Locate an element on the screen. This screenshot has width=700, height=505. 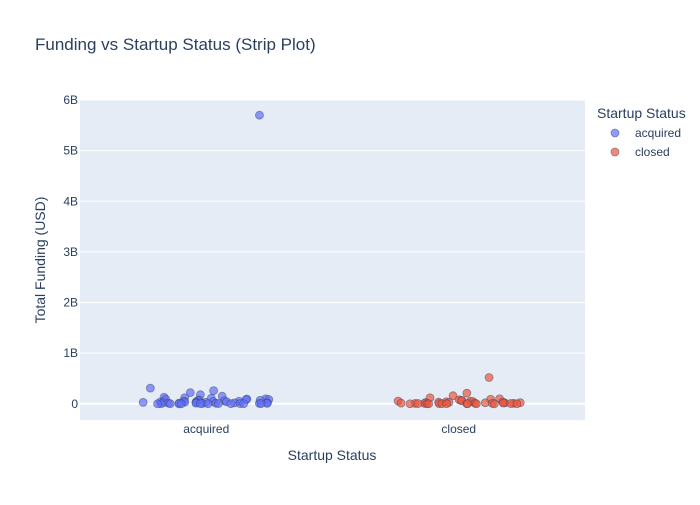
y-tick-labels: 0 1B 2B 3B 4B 5B 6B is located at coordinates (70, 252).